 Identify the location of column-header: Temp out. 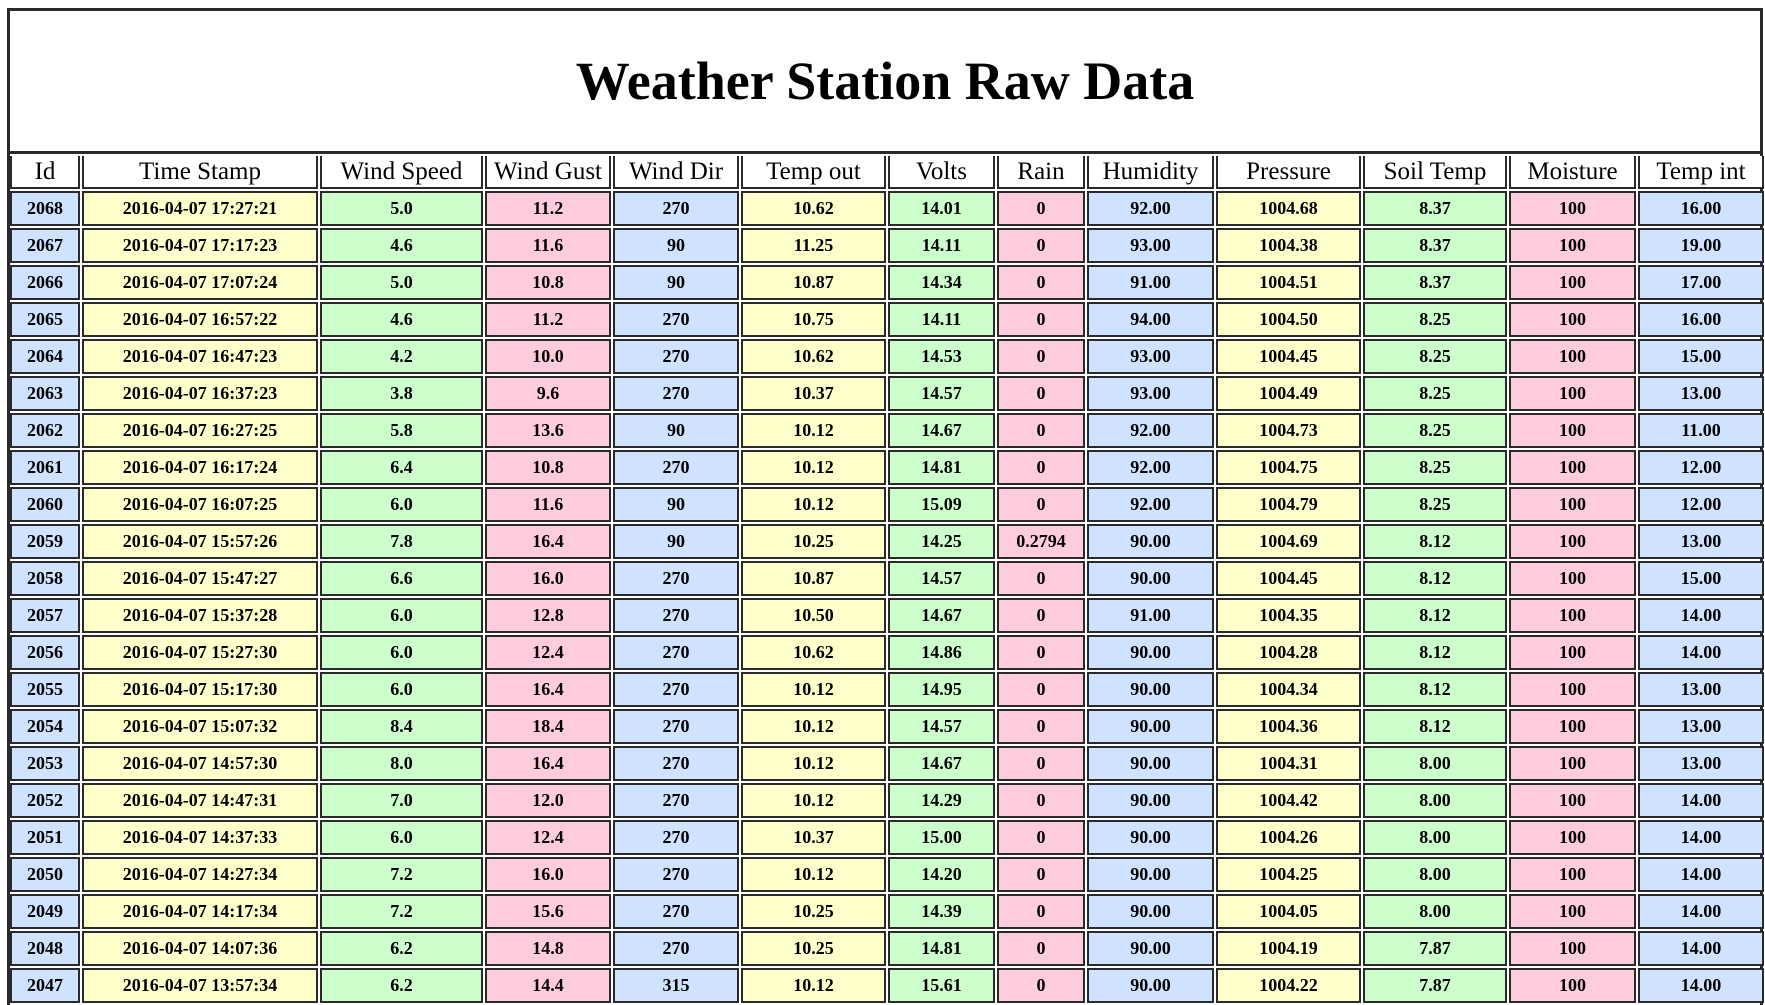
(813, 172).